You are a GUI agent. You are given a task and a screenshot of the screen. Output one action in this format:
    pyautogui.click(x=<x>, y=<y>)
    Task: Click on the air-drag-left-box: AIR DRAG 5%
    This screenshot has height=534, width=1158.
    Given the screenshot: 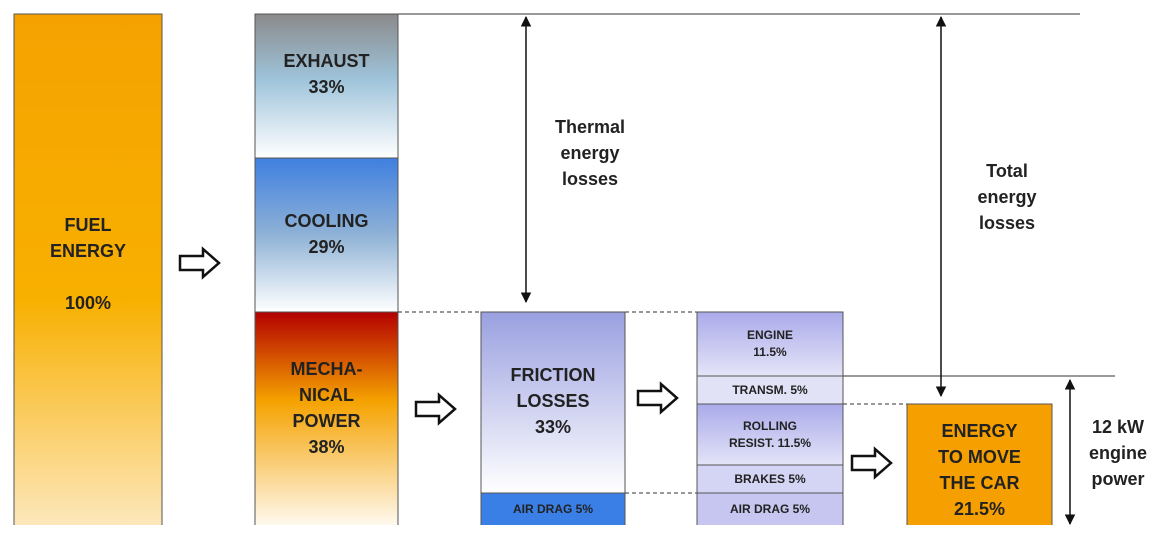 What is the action you would take?
    pyautogui.click(x=553, y=509)
    